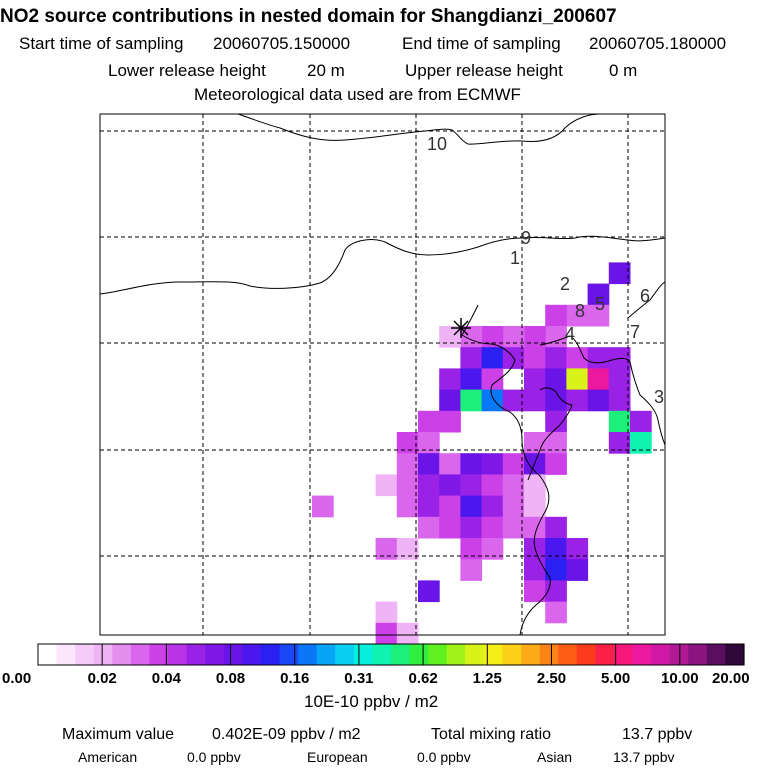  I want to click on asian-label: Asian, so click(555, 757).